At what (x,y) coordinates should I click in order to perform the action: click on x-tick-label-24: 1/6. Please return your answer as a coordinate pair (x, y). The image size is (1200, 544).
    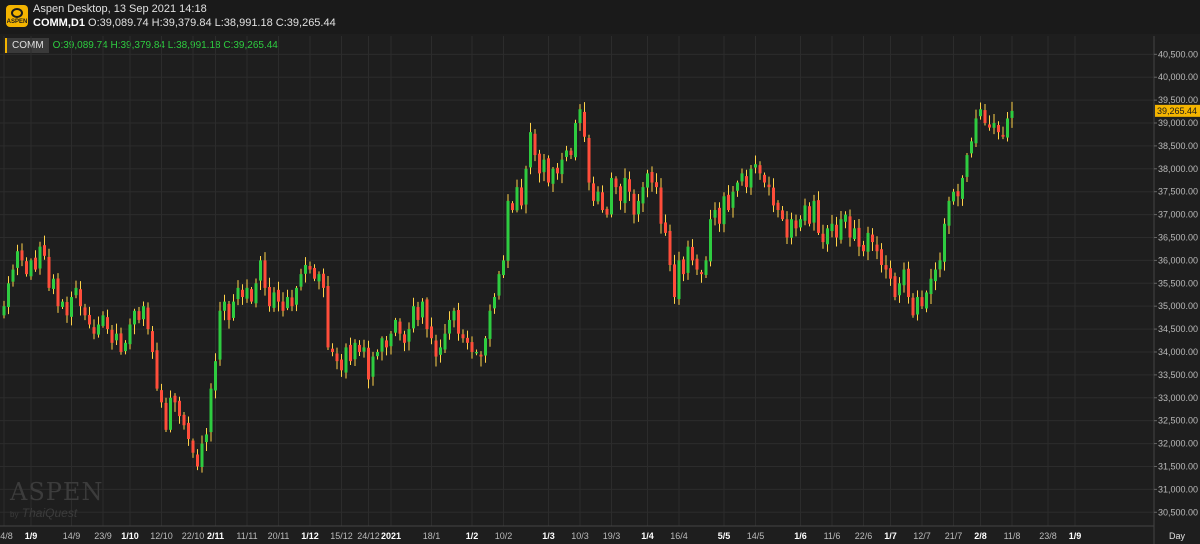
    Looking at the image, I should click on (800, 536).